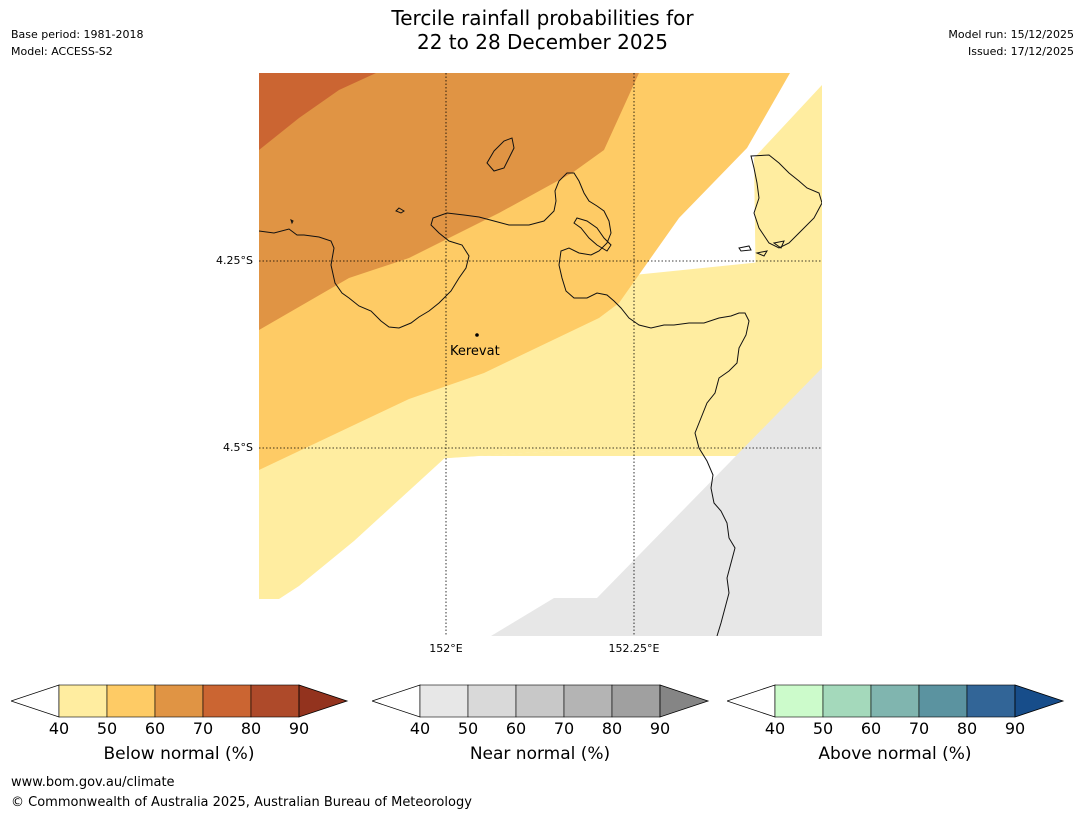 The height and width of the screenshot is (816, 1085). I want to click on region-below-40-b, so click(540, 363).